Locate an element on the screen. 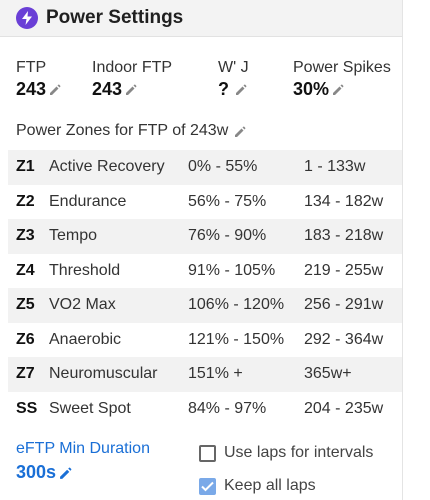 This screenshot has height=500, width=430. zone-code: Z1 is located at coordinates (25, 167).